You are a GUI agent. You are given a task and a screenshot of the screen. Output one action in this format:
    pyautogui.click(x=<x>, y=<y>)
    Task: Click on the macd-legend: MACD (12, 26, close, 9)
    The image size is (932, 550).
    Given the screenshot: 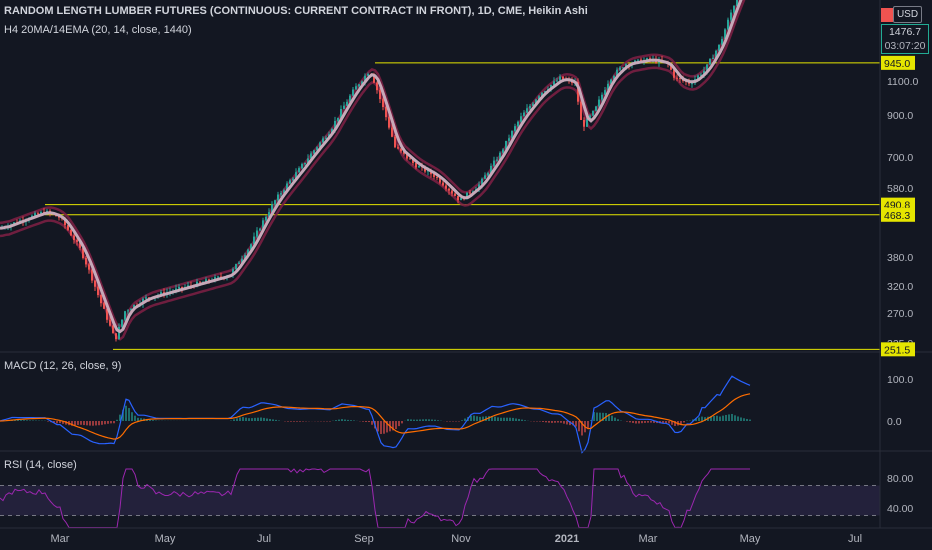 What is the action you would take?
    pyautogui.click(x=63, y=366)
    